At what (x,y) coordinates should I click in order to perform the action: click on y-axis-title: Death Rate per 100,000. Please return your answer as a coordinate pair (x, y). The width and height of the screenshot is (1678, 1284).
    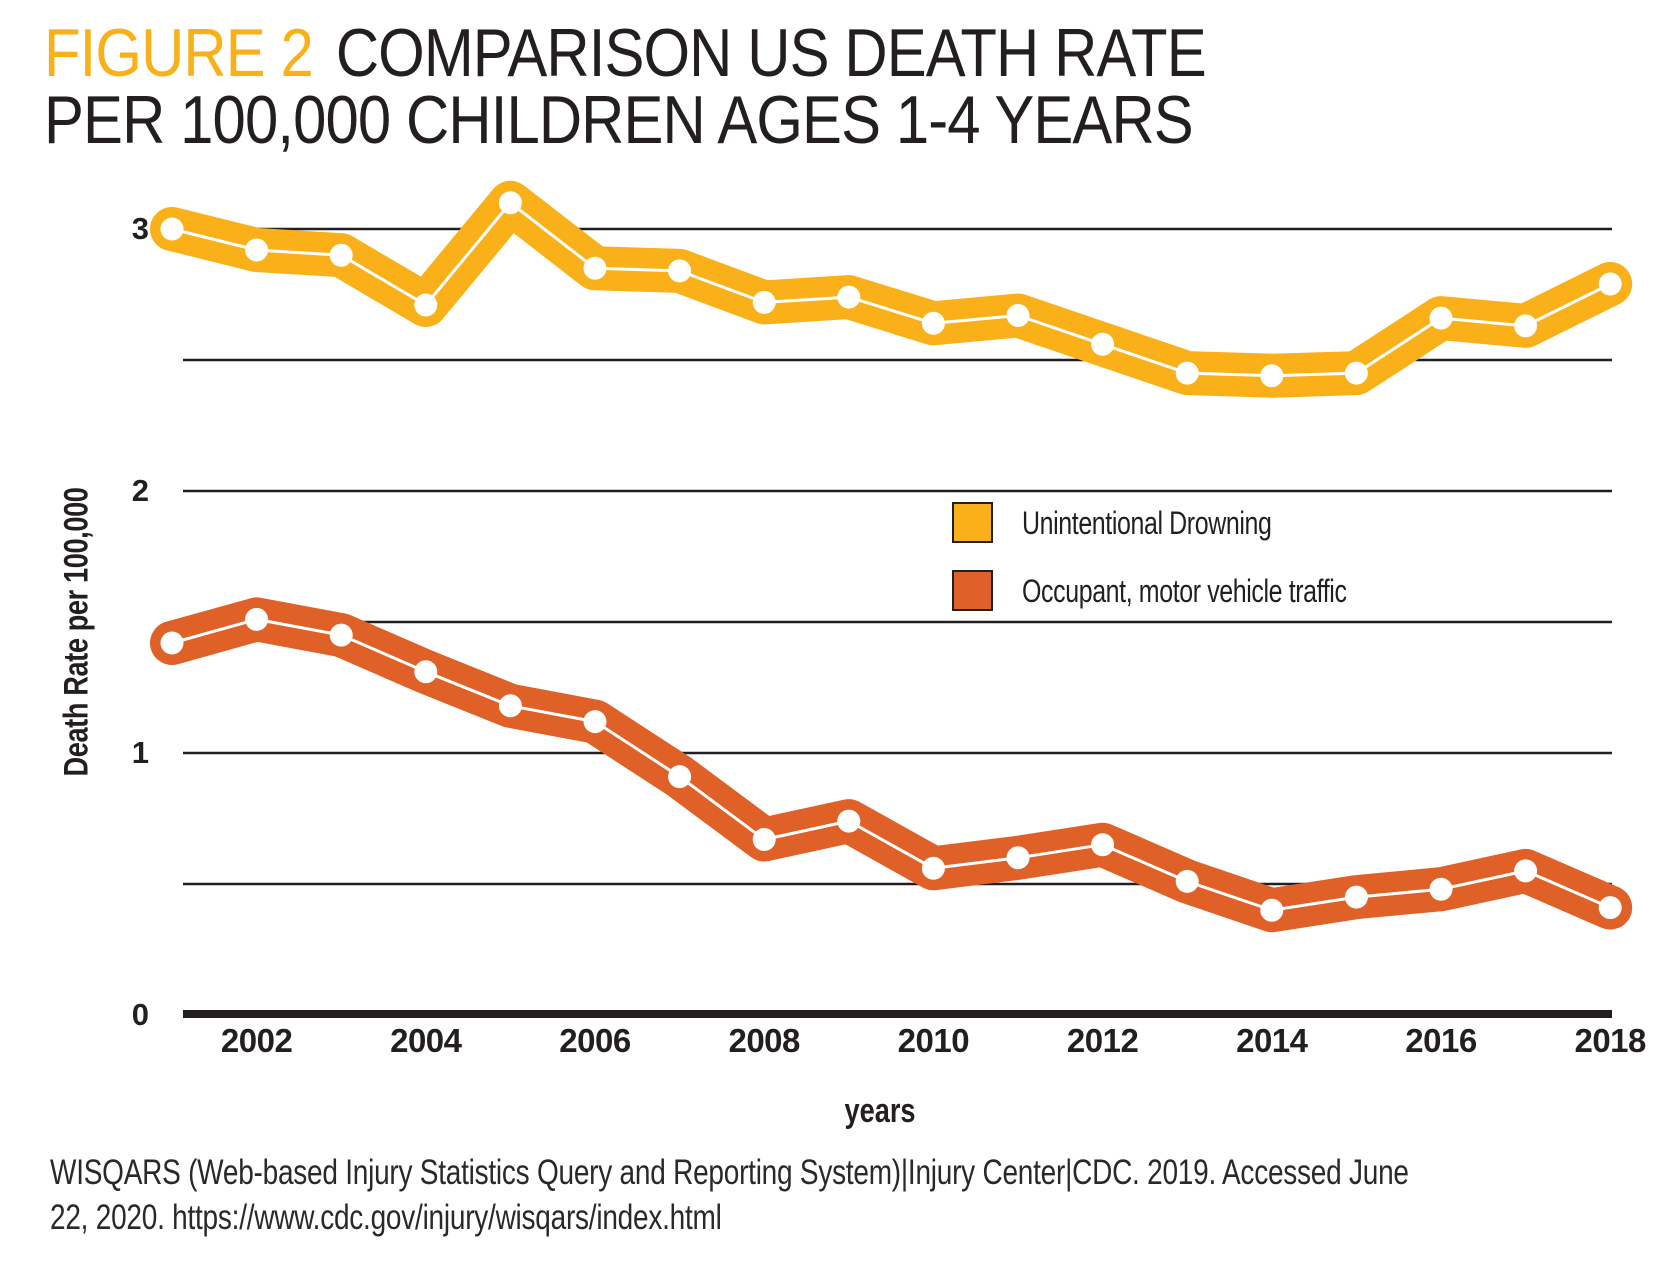
    Looking at the image, I should click on (76, 632).